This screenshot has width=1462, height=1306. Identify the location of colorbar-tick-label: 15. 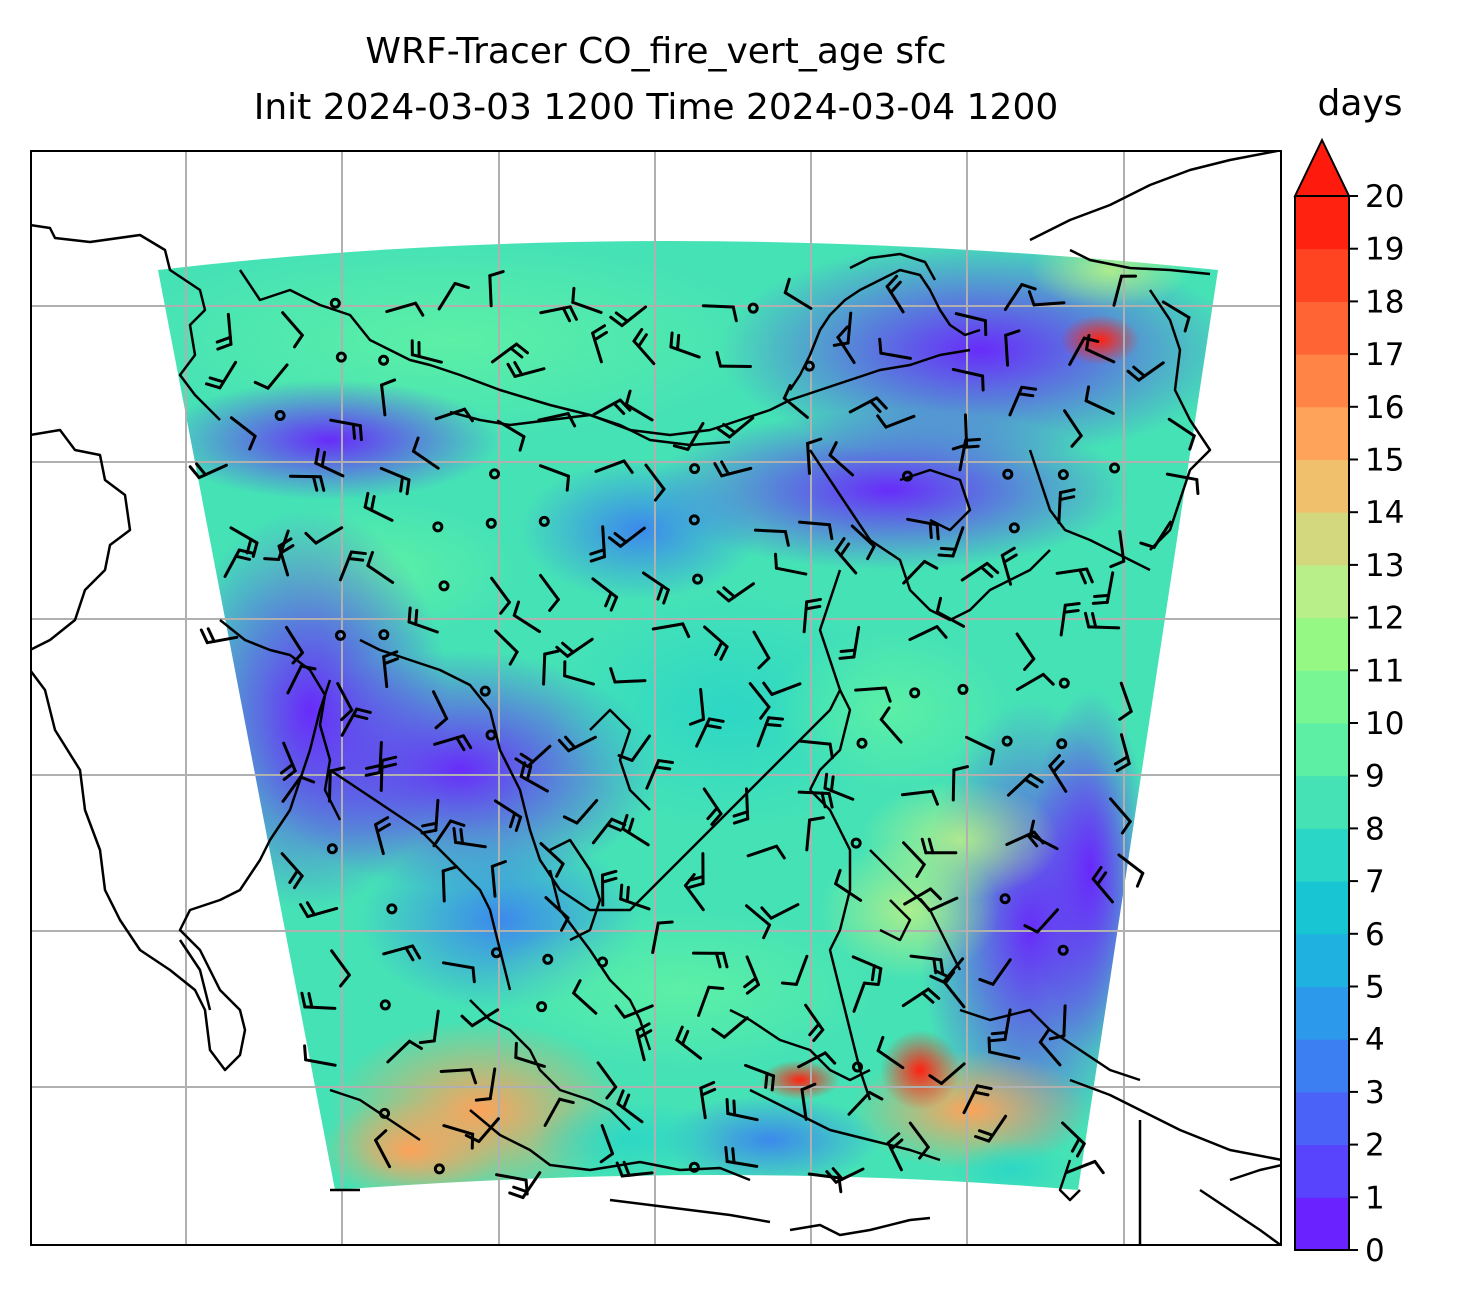
(1384, 461).